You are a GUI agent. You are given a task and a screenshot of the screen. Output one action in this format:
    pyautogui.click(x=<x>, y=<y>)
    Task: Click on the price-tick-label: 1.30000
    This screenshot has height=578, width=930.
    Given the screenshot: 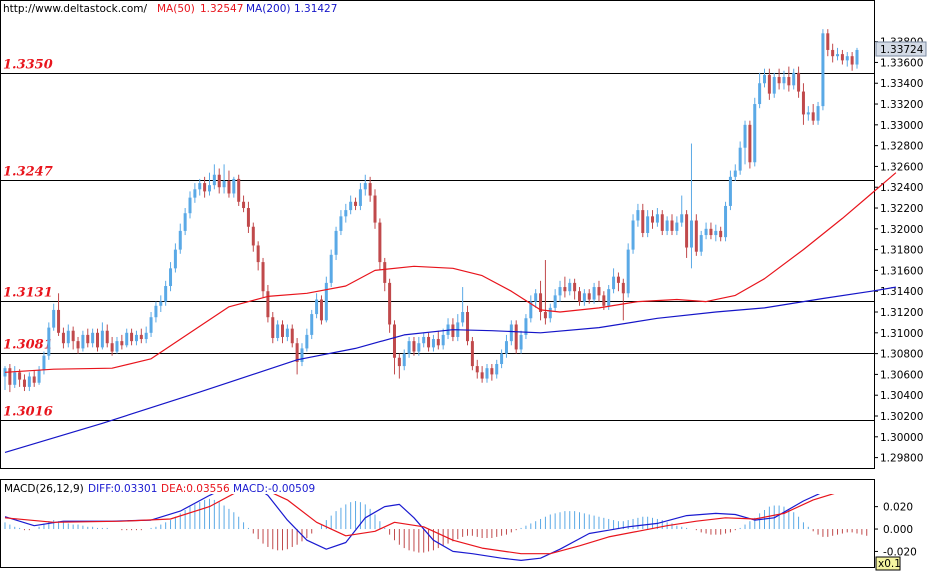 What is the action you would take?
    pyautogui.click(x=901, y=438)
    